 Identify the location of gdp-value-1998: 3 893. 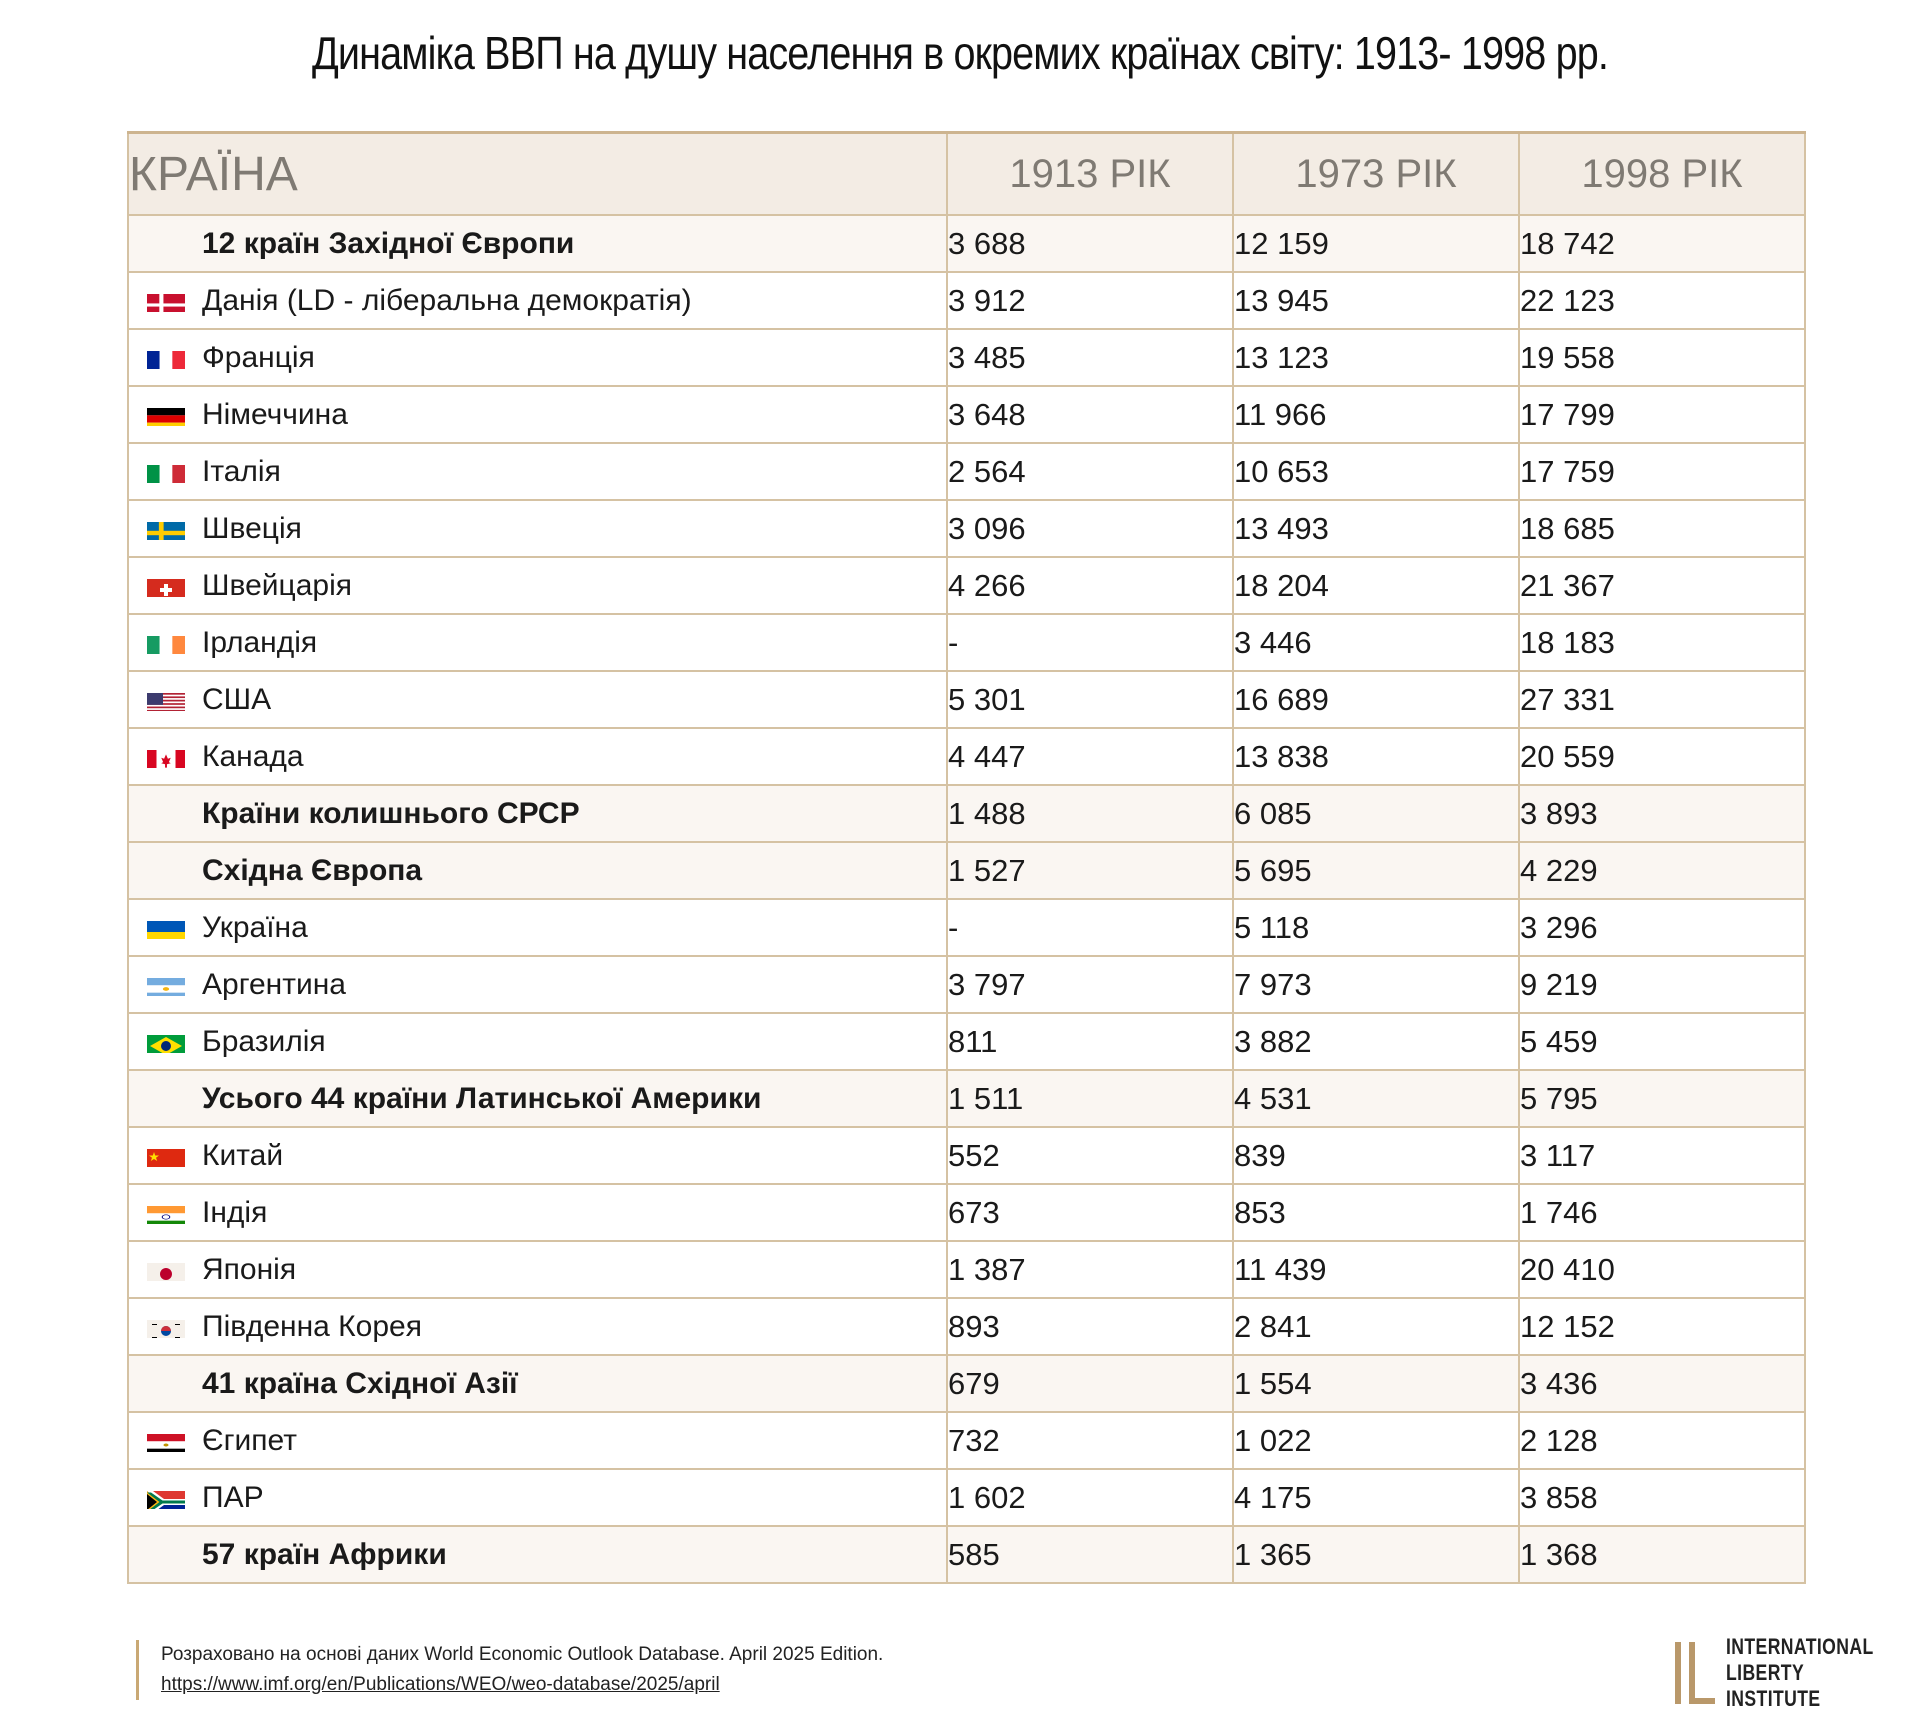
(1662, 813).